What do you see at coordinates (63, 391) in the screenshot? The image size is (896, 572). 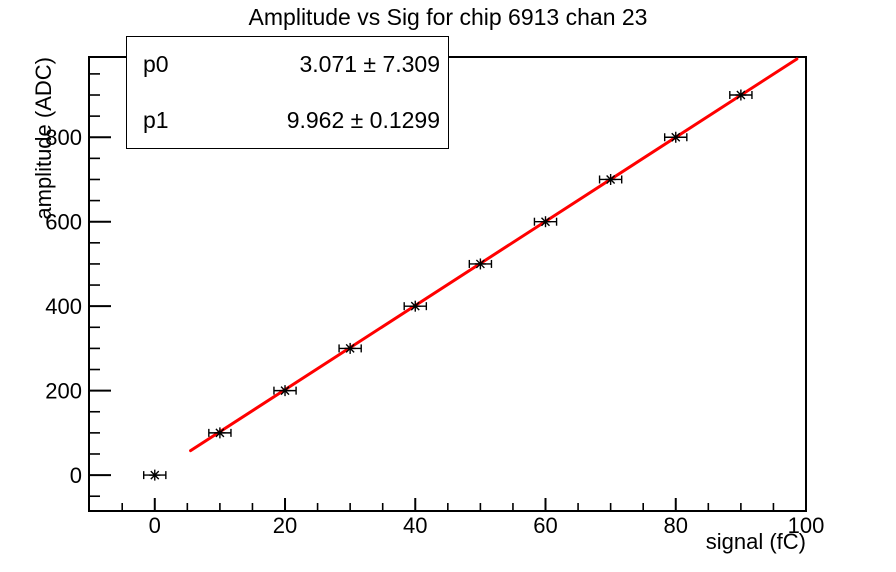 I see `y-tick-label: 200` at bounding box center [63, 391].